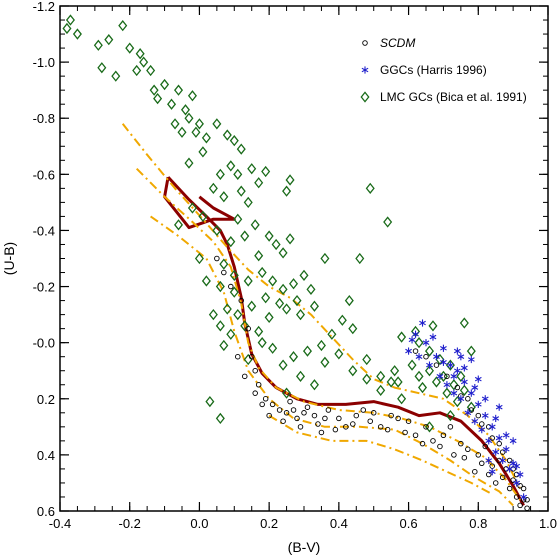 The width and height of the screenshot is (559, 559). Describe the element at coordinates (44, 7) in the screenshot. I see `y-tick-label: -1.2` at that location.